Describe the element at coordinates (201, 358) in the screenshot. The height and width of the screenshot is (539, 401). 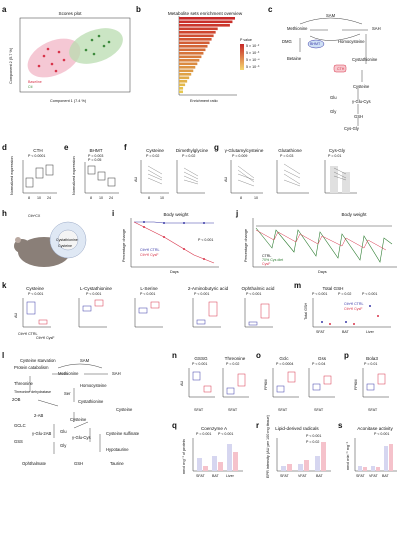
I see `panel-n-title-1: GSSG` at that location.